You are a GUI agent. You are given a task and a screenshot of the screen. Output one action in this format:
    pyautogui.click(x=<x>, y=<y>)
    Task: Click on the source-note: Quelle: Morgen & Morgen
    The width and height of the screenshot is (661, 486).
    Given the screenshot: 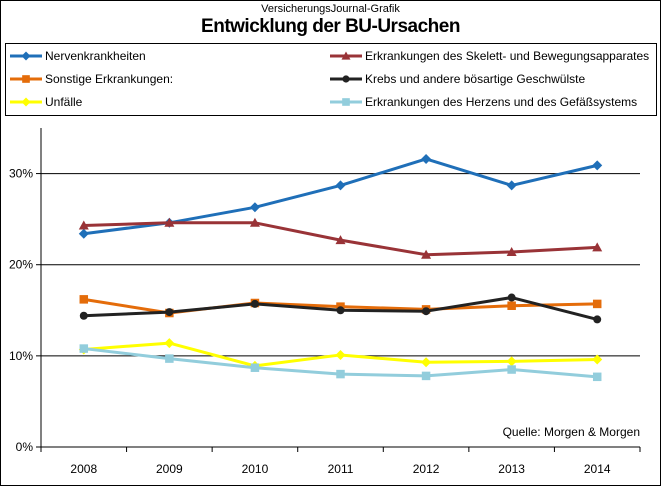 What is the action you would take?
    pyautogui.click(x=571, y=432)
    